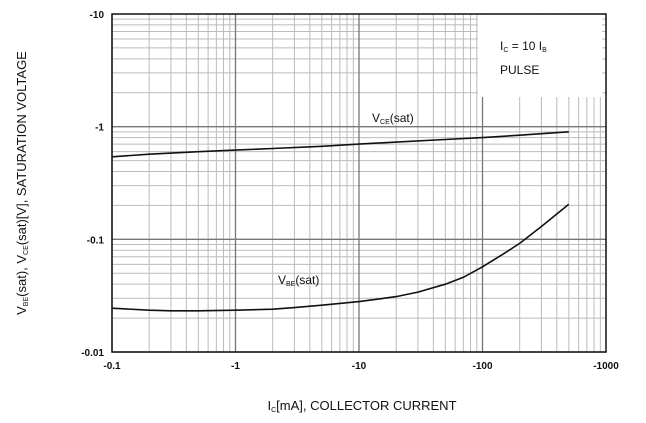 The image size is (646, 423). Describe the element at coordinates (282, 280) in the screenshot. I see `series-label-vbe-pre: V` at that location.